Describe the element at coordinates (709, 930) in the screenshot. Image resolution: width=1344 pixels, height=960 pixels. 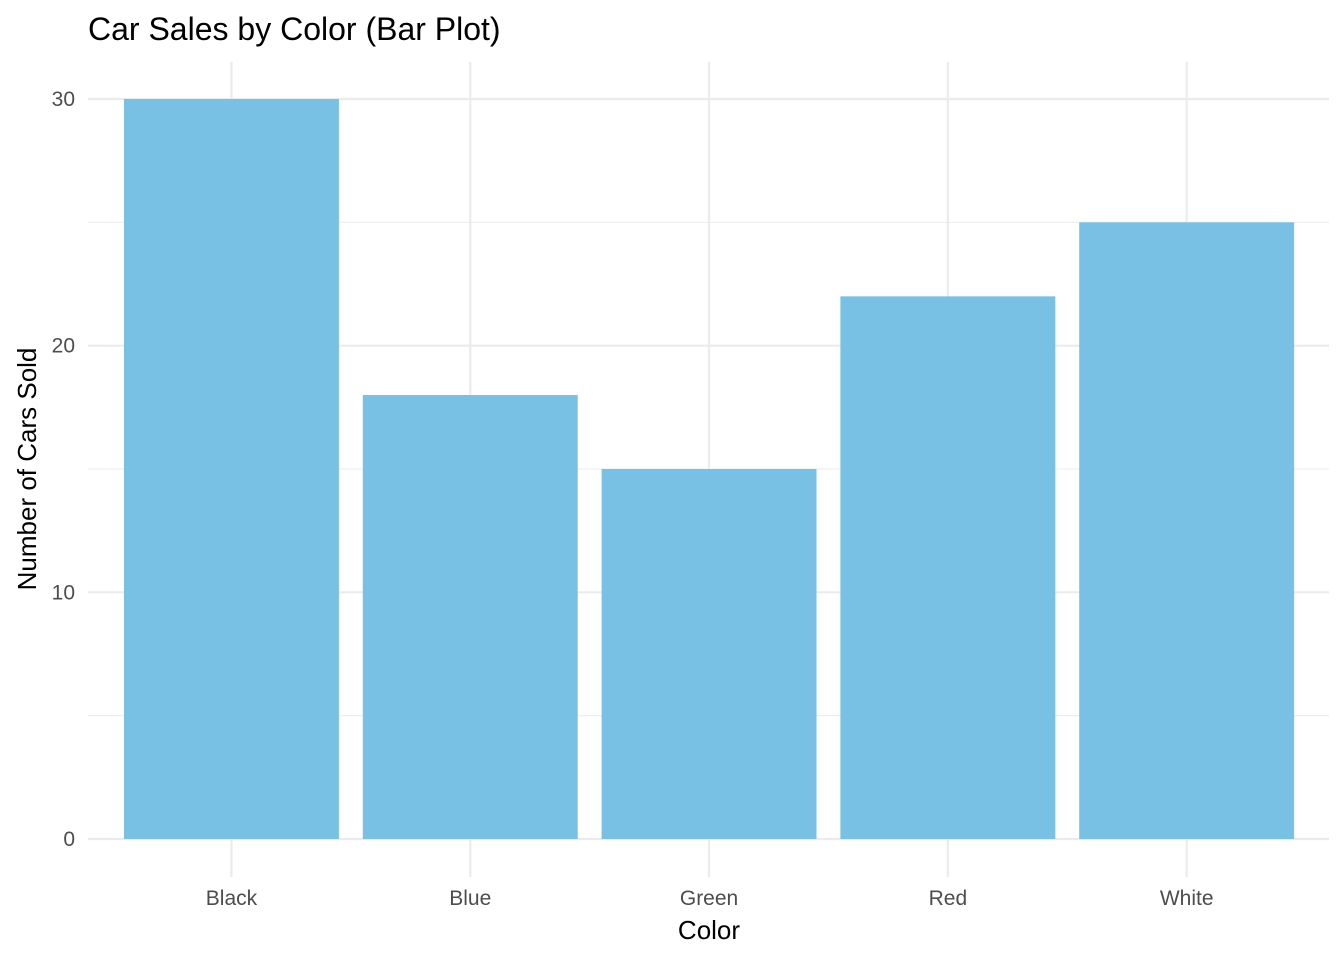
I see `x-axis-title: Color` at that location.